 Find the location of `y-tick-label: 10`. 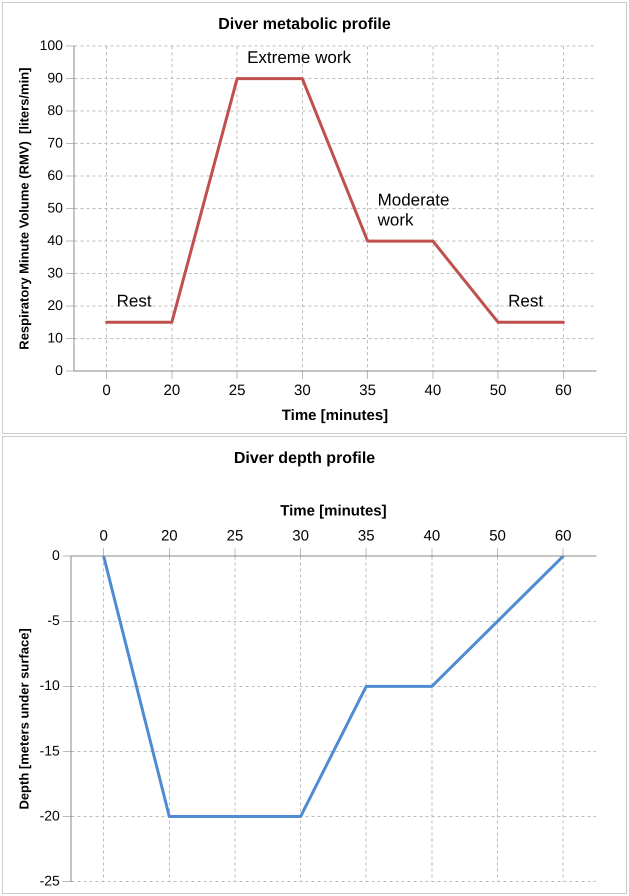

y-tick-label: 10 is located at coordinates (55, 337).